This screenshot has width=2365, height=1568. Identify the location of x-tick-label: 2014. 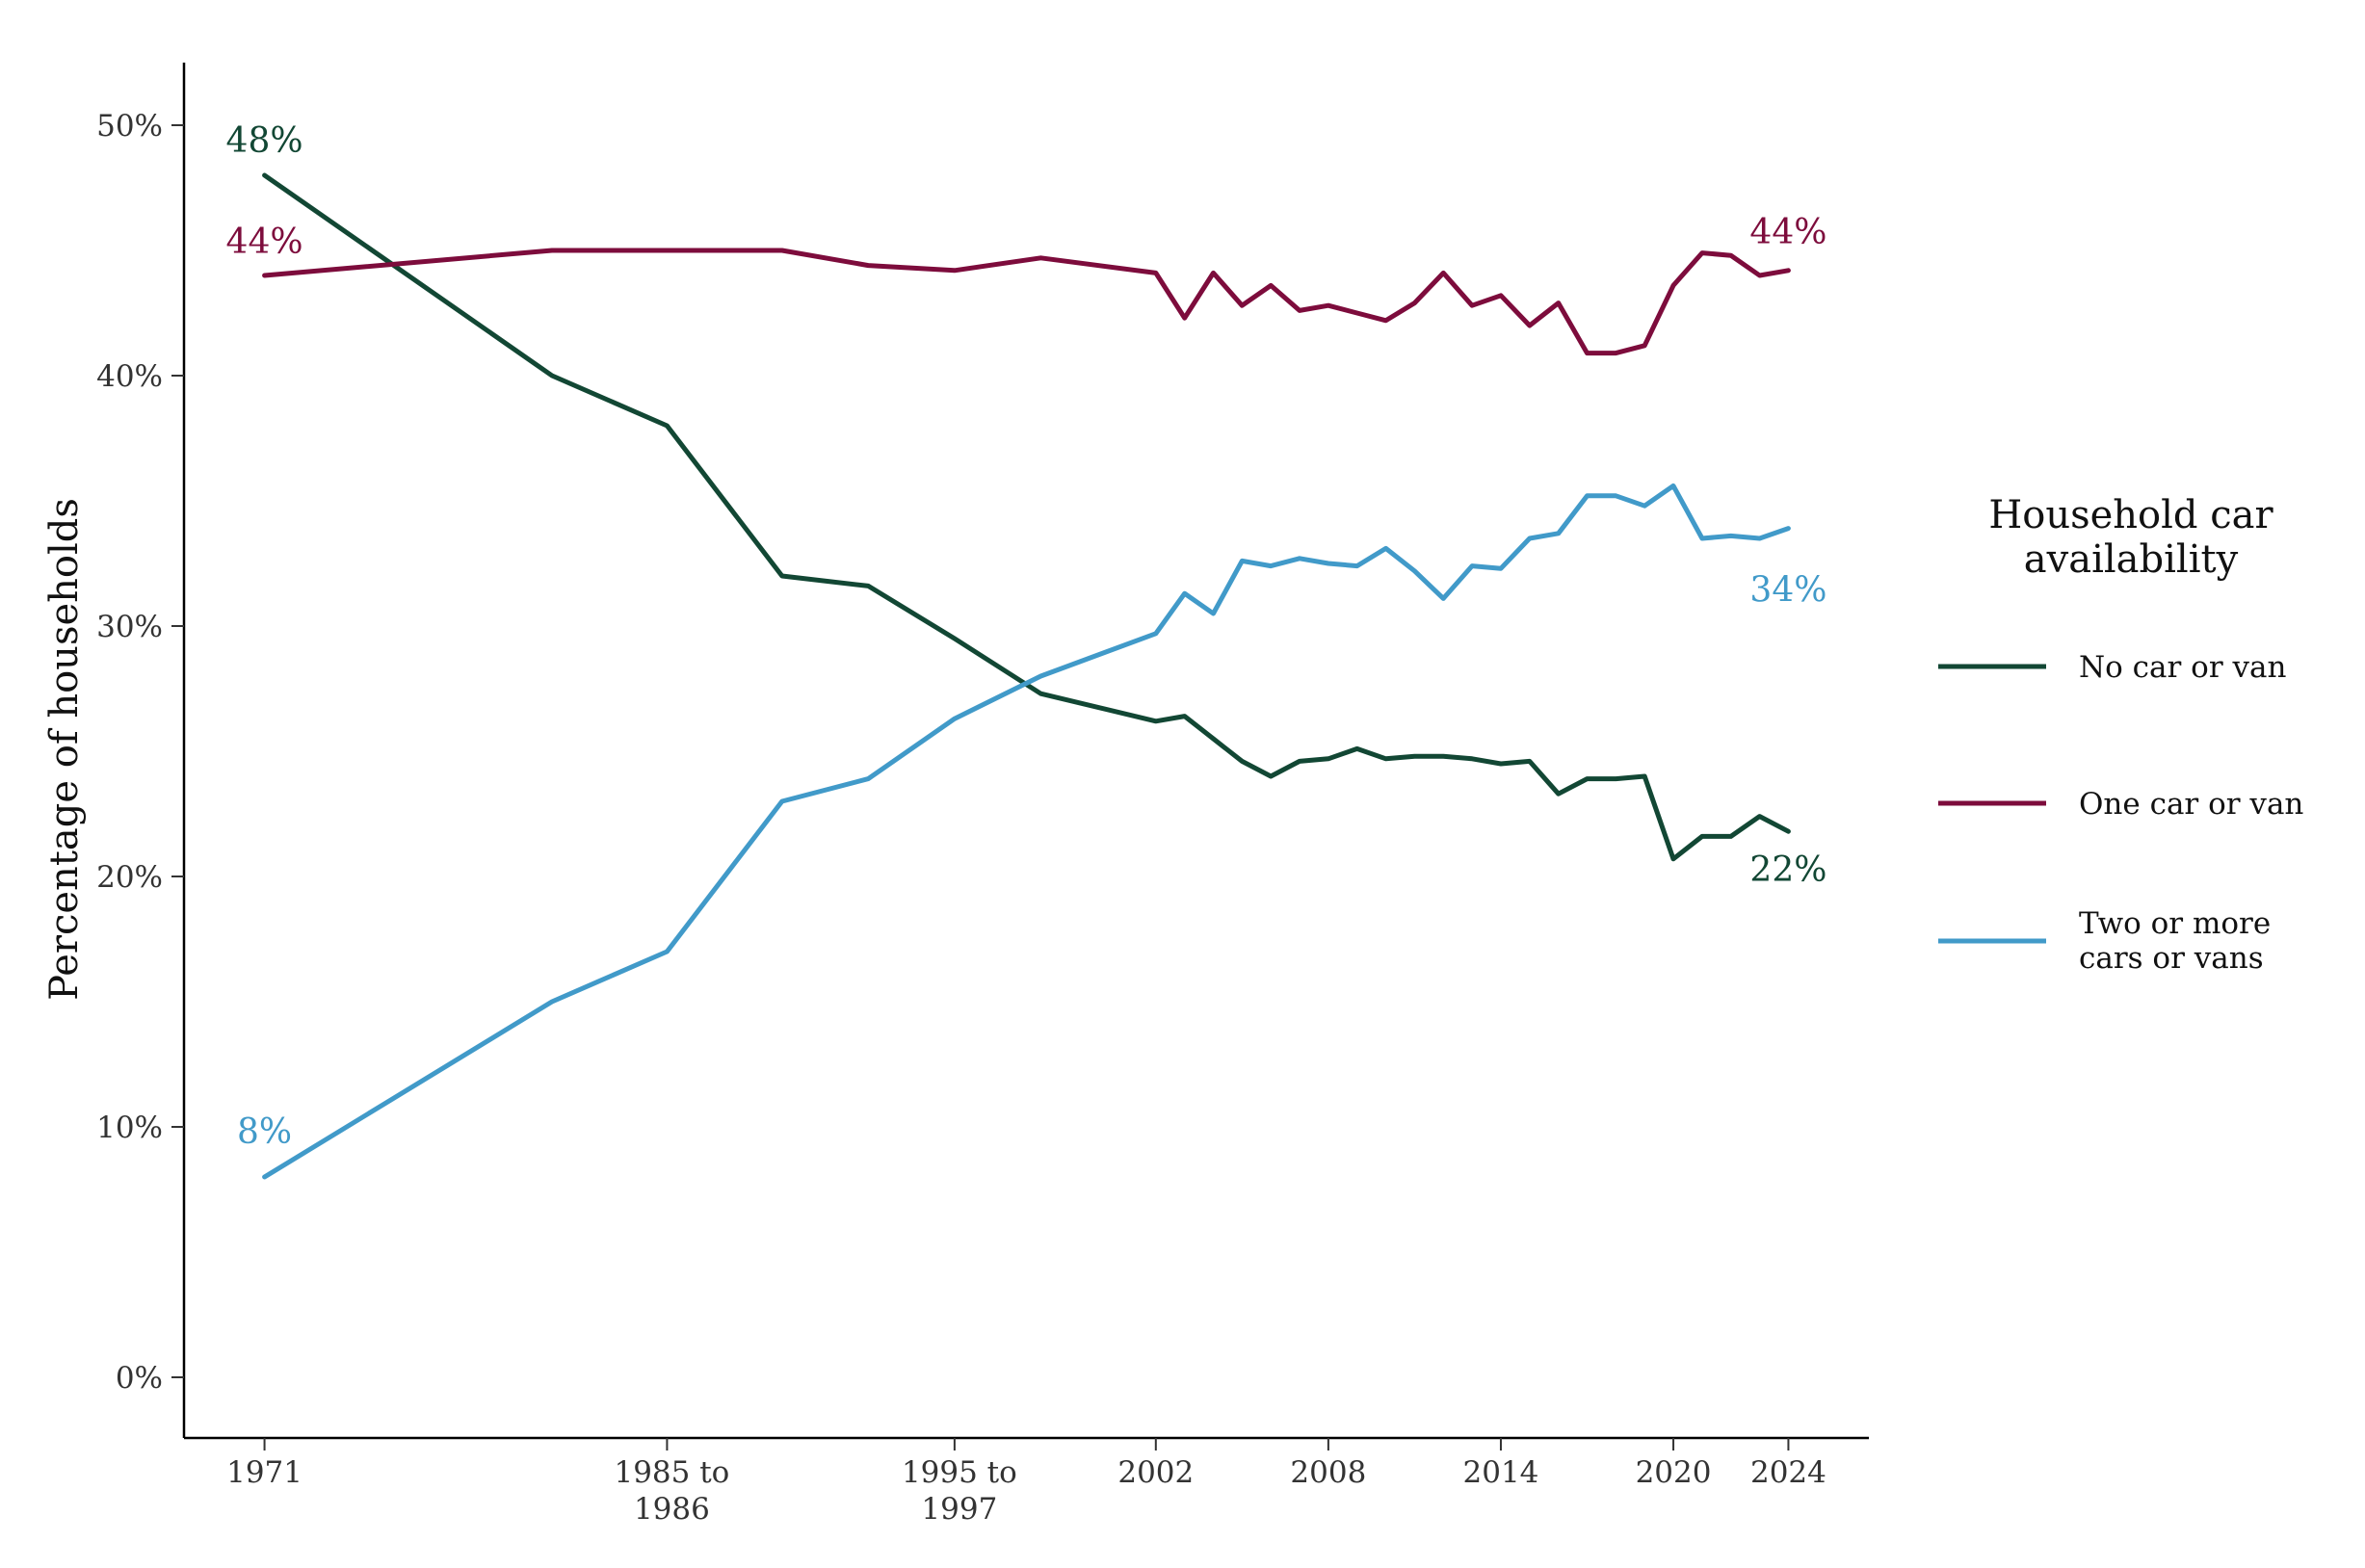
(1501, 1472).